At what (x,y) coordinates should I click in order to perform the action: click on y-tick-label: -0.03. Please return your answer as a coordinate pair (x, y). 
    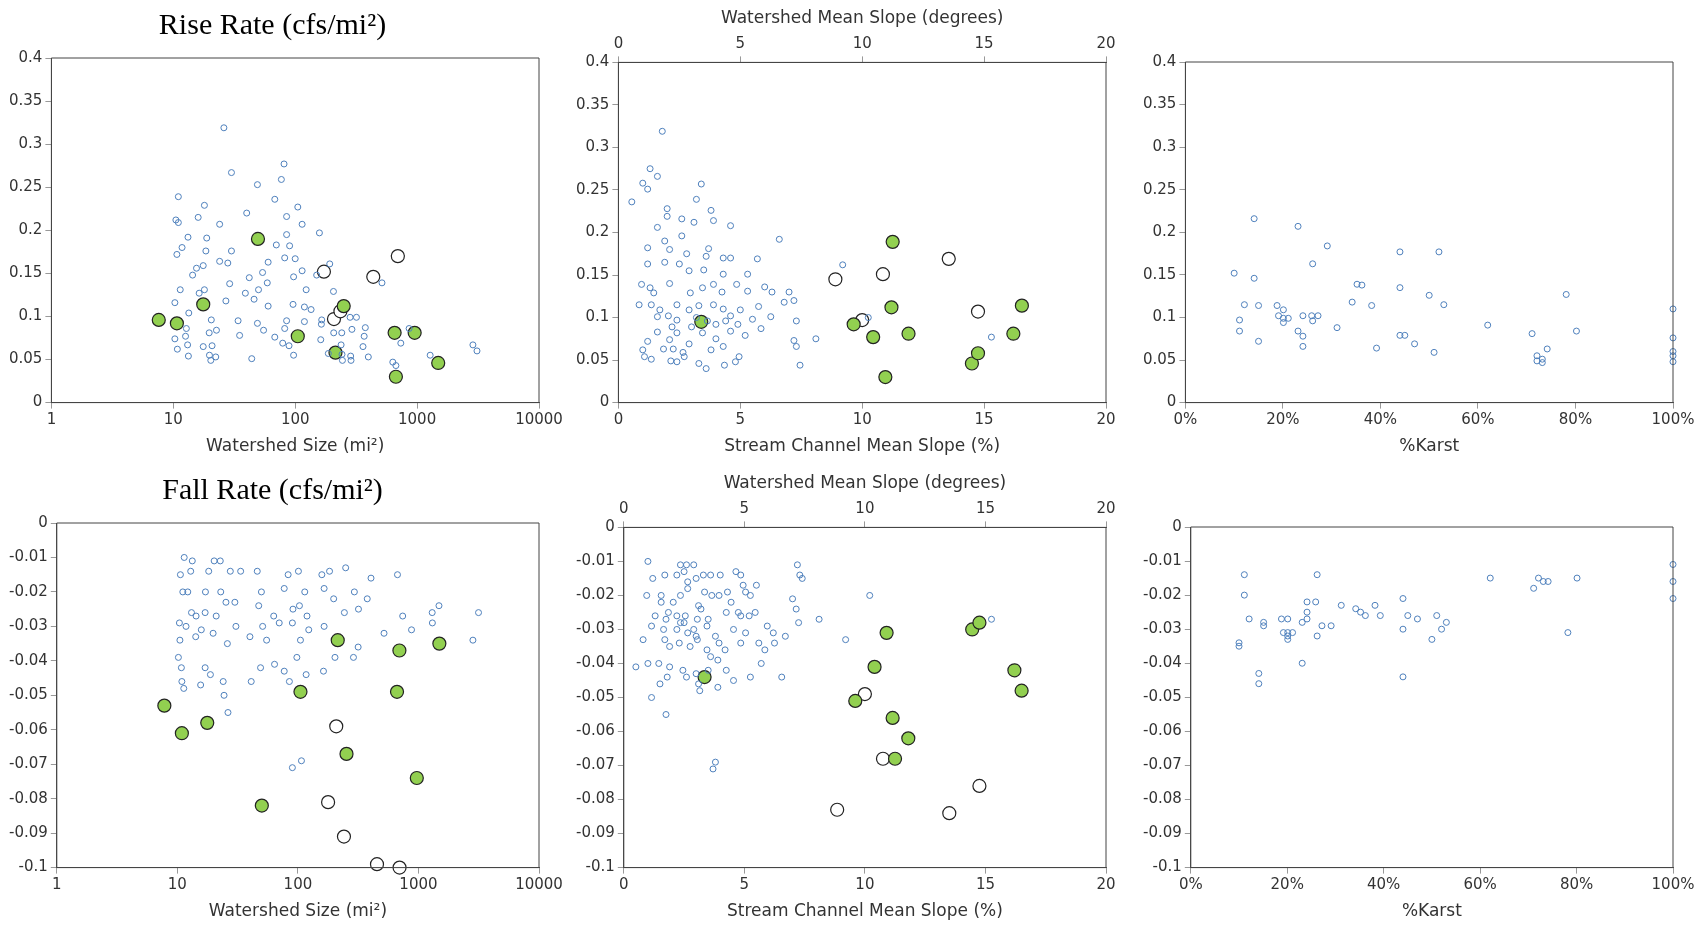
    Looking at the image, I should click on (28, 625).